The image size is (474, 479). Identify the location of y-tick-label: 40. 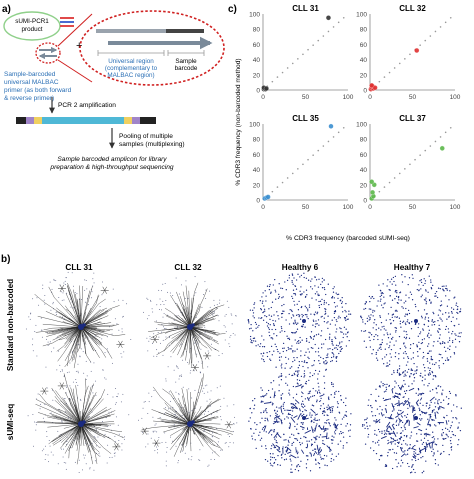
(364, 60).